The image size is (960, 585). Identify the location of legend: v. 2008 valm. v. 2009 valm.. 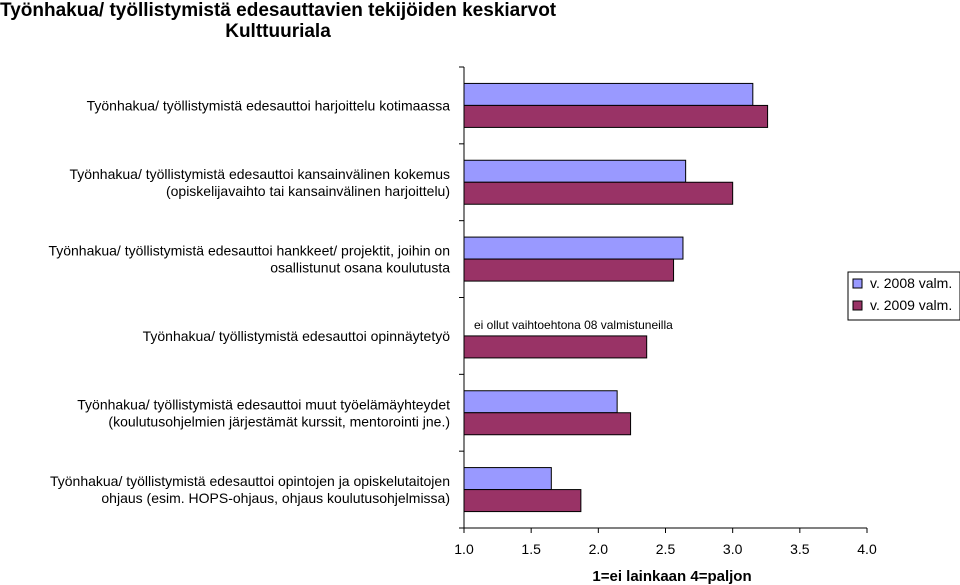
(903, 296).